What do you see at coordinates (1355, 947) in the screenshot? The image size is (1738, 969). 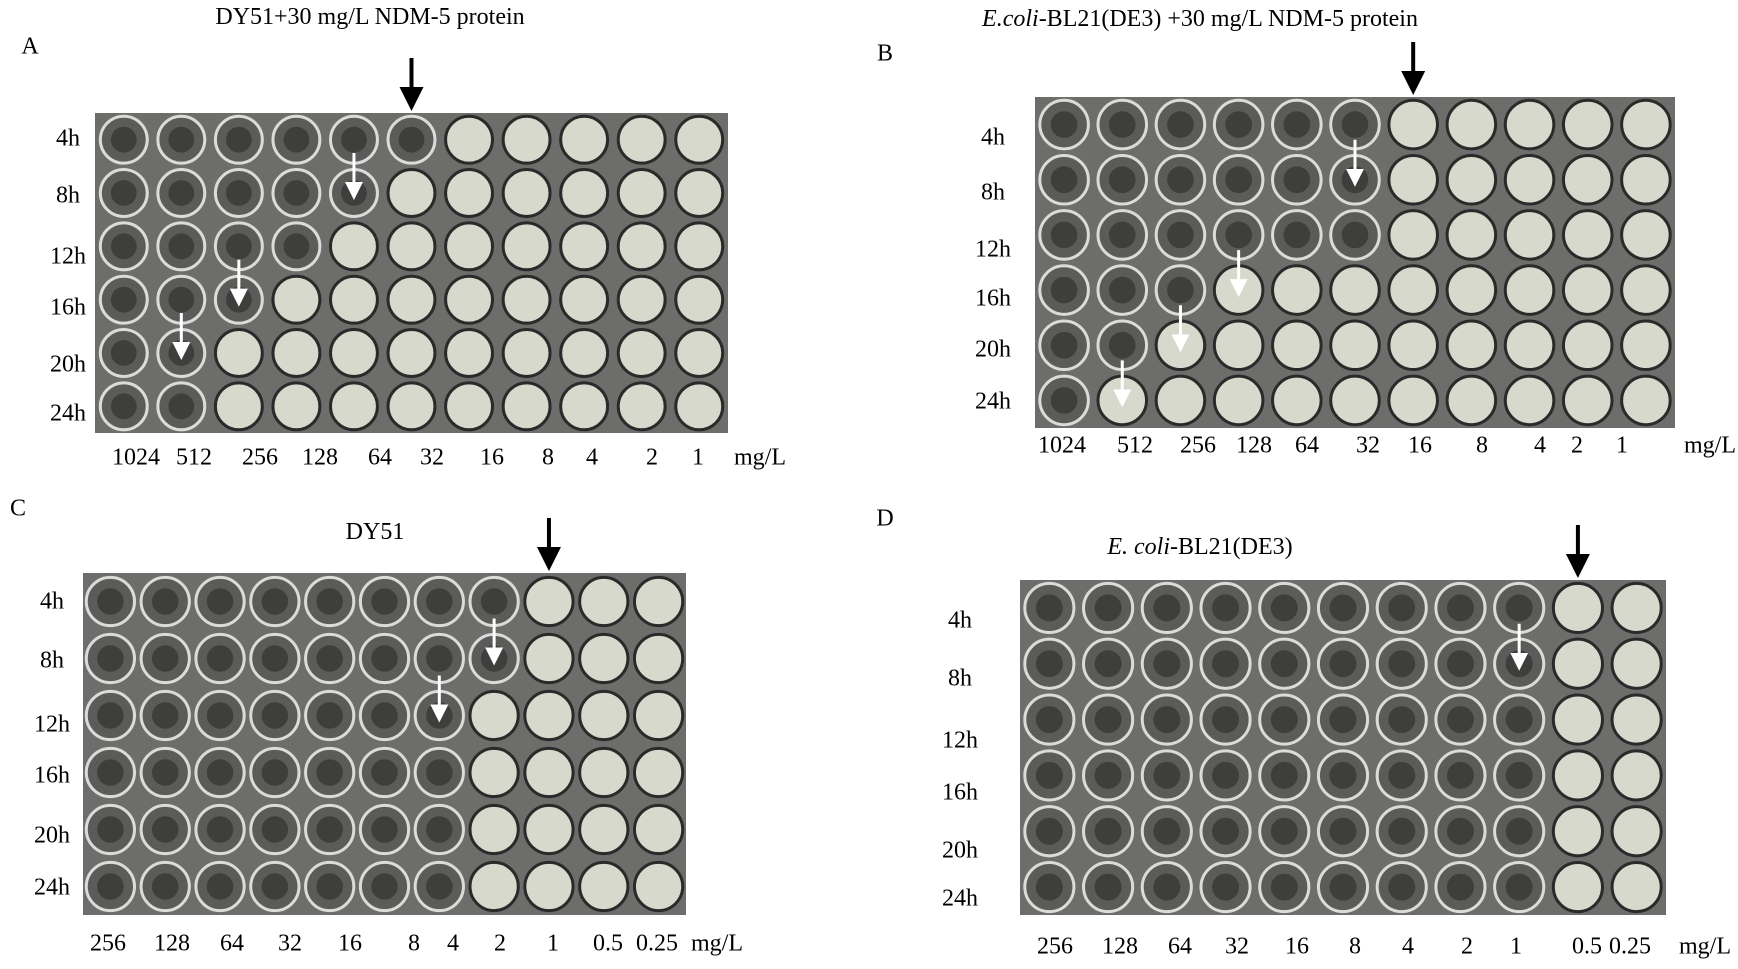 I see `column-label: 8` at bounding box center [1355, 947].